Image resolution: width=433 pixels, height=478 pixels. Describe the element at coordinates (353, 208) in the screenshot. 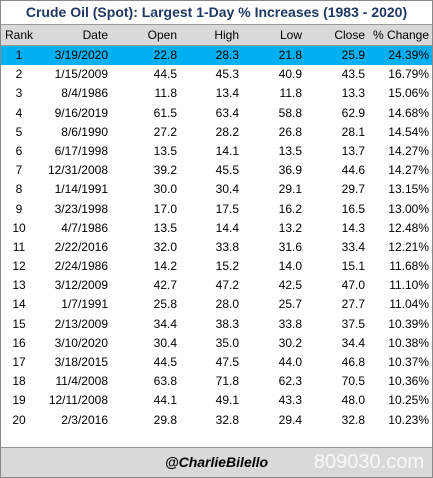

I see `table-cell: 16.5` at that location.